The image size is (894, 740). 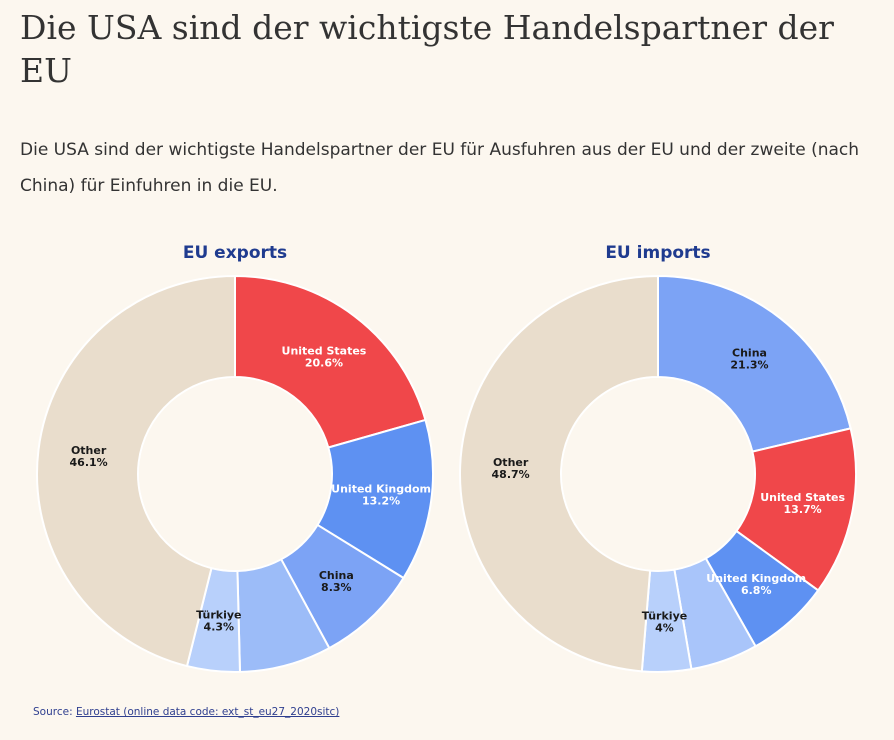 What do you see at coordinates (218, 615) in the screenshot?
I see `exports-label-turkiye: Türkiye` at bounding box center [218, 615].